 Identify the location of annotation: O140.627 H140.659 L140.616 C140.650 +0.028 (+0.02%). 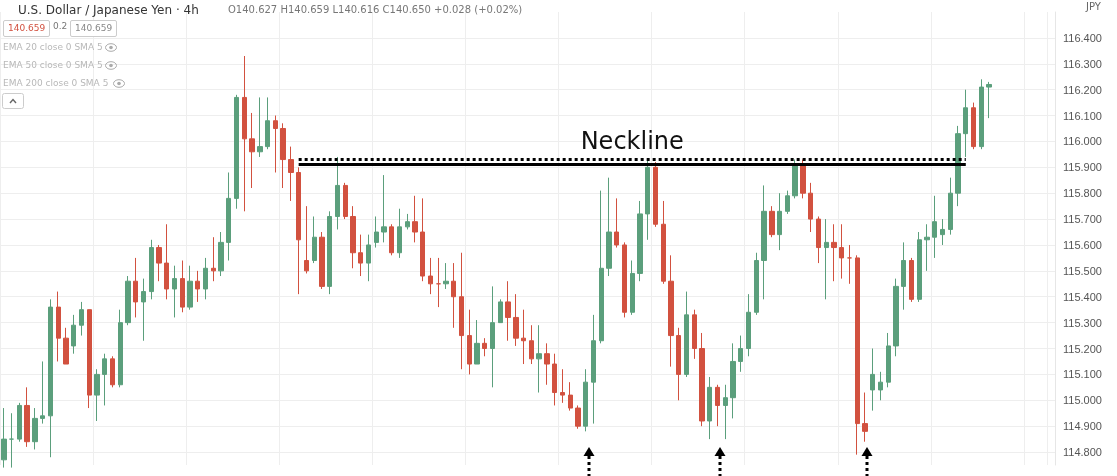
(375, 9).